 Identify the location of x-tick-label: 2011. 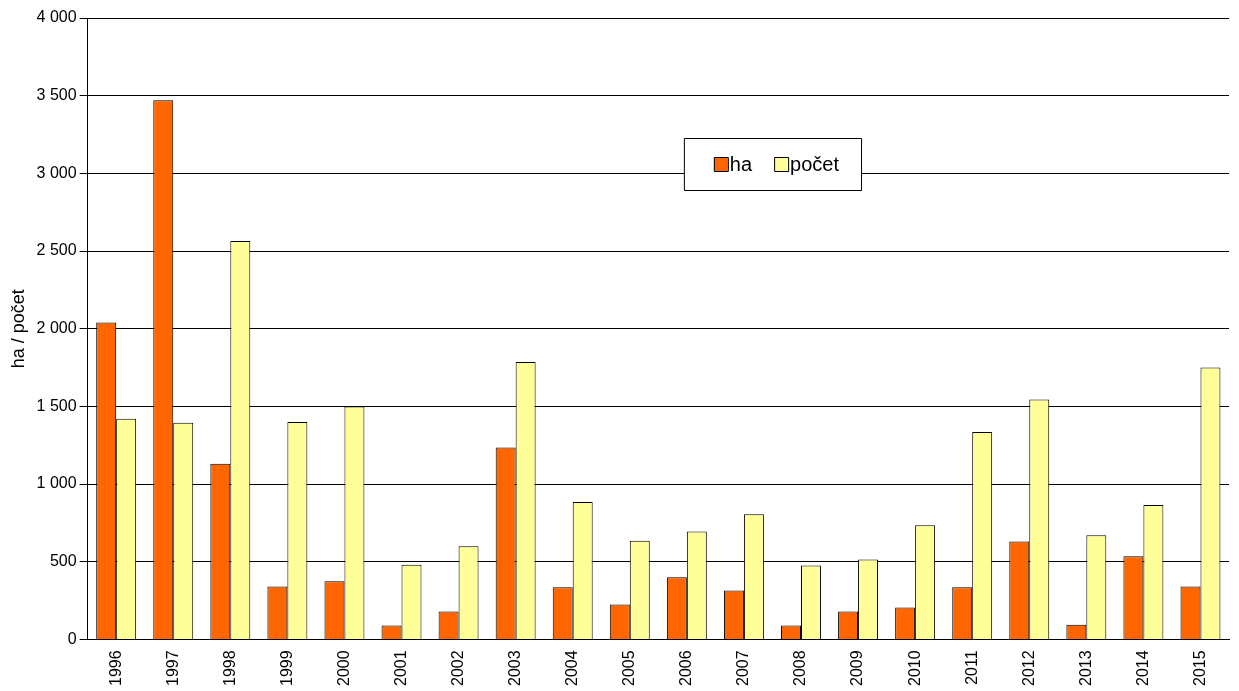
(971, 667).